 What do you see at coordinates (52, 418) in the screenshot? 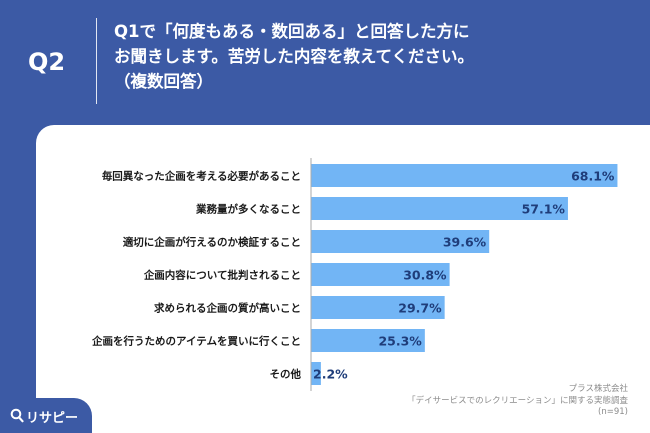
I see `logo-text: リサピー` at bounding box center [52, 418].